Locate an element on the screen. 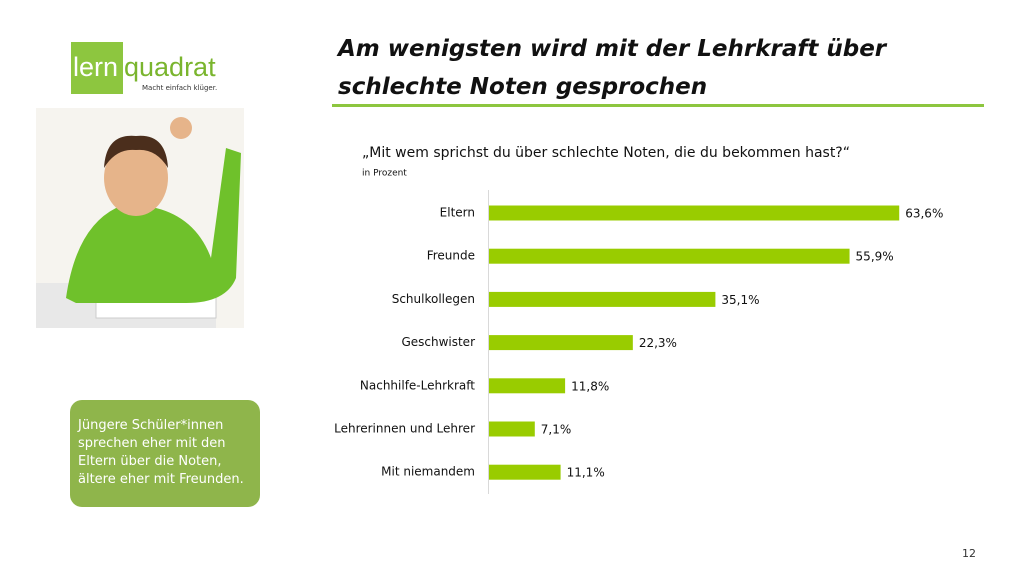 Image resolution: width=1024 pixels, height=576 pixels. category-label: Lehrerinnen und Lehrer is located at coordinates (404, 429).